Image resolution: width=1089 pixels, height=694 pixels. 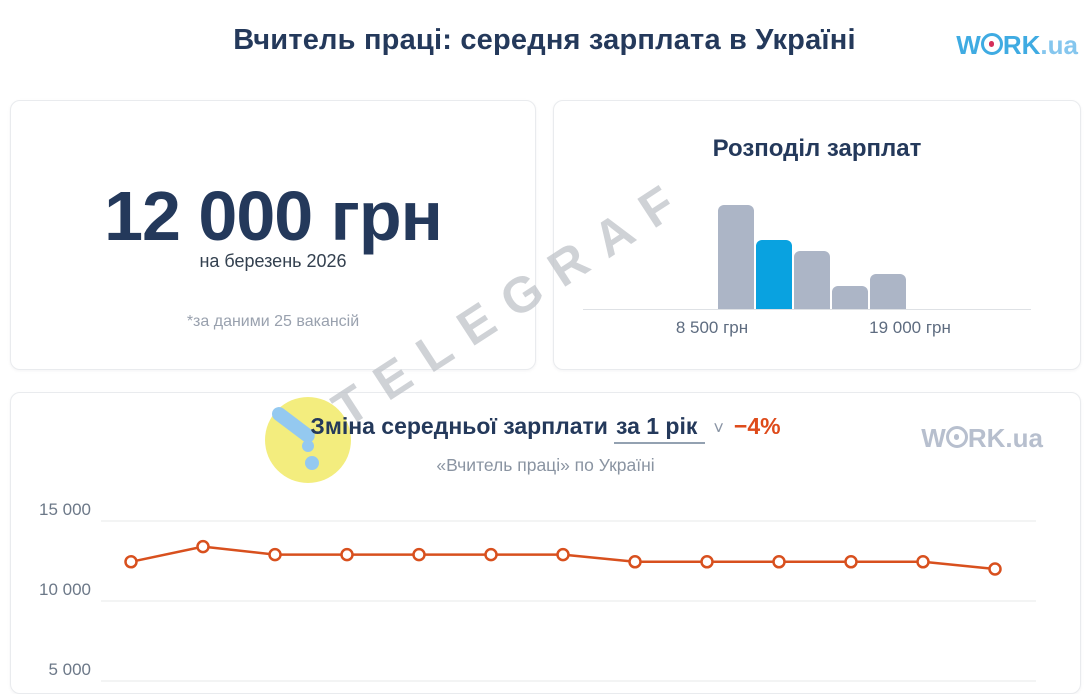 What do you see at coordinates (991, 44) in the screenshot?
I see `workua-logo-o-ring-icon` at bounding box center [991, 44].